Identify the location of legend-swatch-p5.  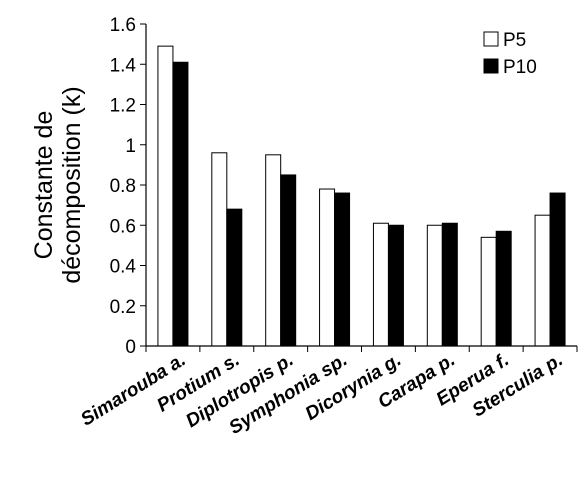
(491, 39).